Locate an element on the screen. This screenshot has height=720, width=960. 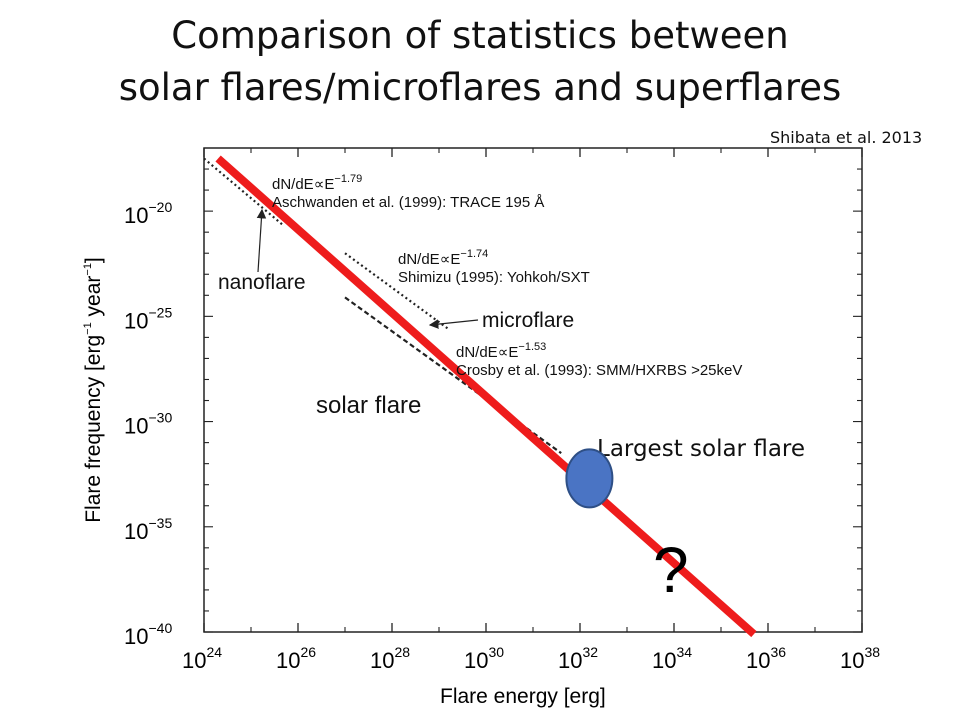
question-mark: ? is located at coordinates (671, 570).